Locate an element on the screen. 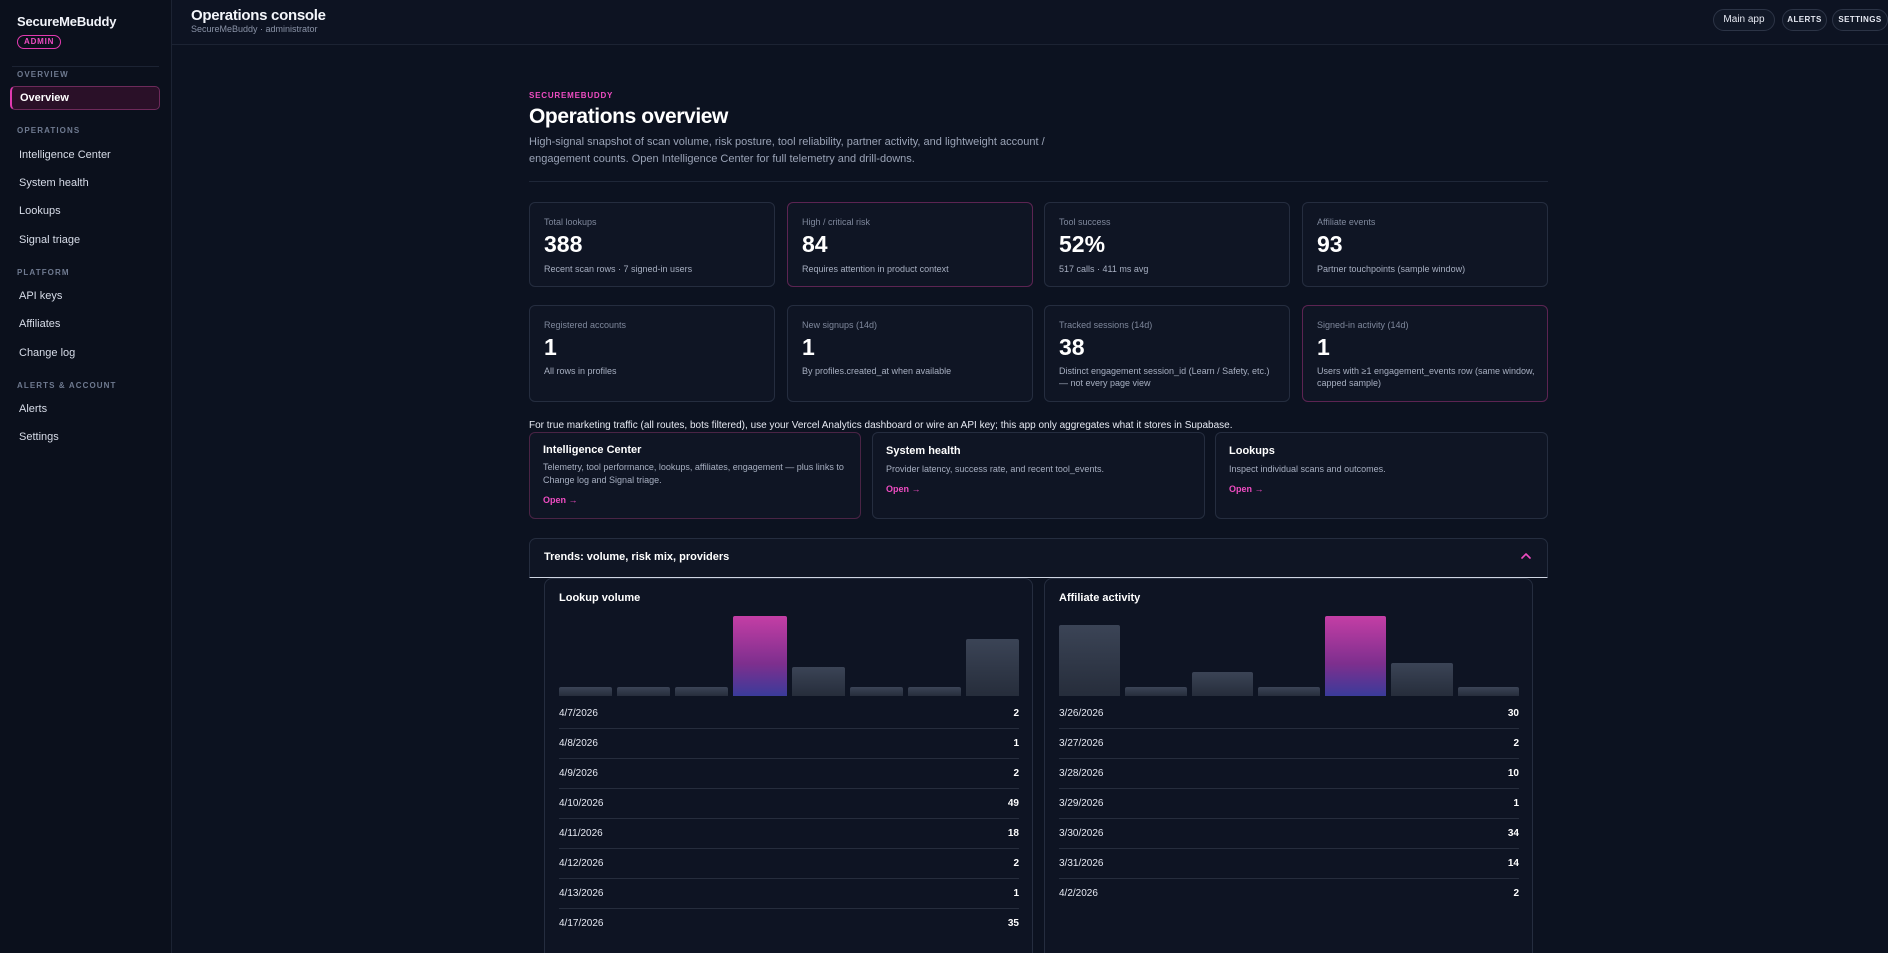 The image size is (1888, 953). table-row: 4/2/2026 2 is located at coordinates (1289, 894).